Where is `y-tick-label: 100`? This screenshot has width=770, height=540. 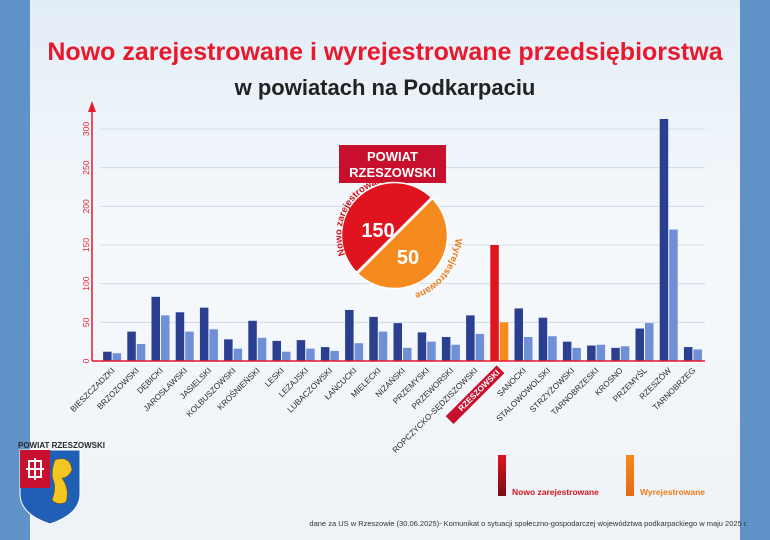
y-tick-label: 100 is located at coordinates (86, 283).